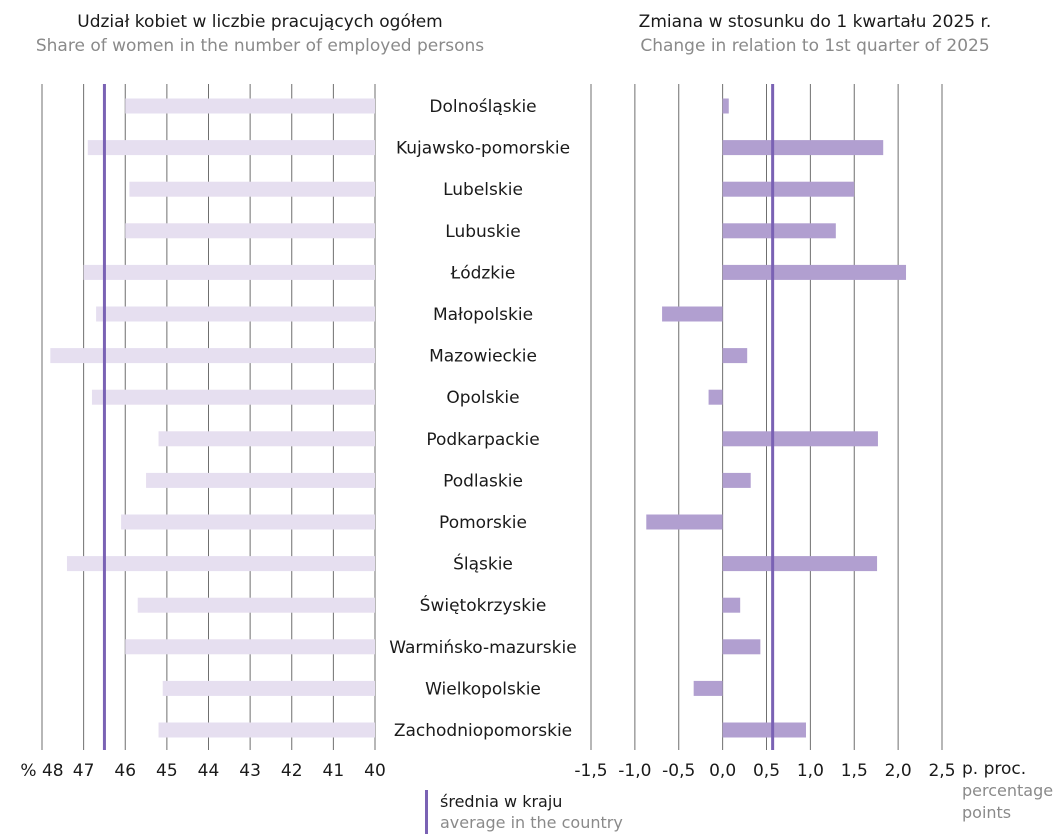 The width and height of the screenshot is (1063, 836). Describe the element at coordinates (678, 771) in the screenshot. I see `right-tick-label: -0,5` at that location.